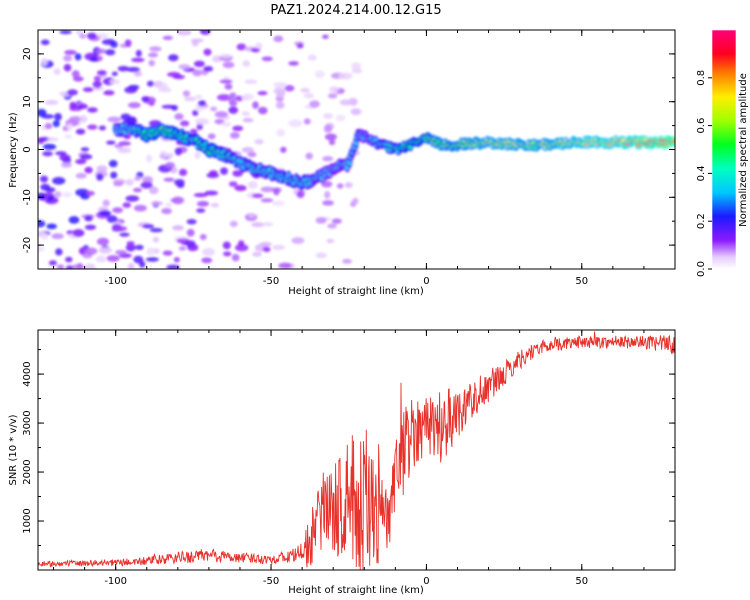 The image size is (750, 600). What do you see at coordinates (701, 126) in the screenshot?
I see `colorbar-tick-label: 0.6` at bounding box center [701, 126].